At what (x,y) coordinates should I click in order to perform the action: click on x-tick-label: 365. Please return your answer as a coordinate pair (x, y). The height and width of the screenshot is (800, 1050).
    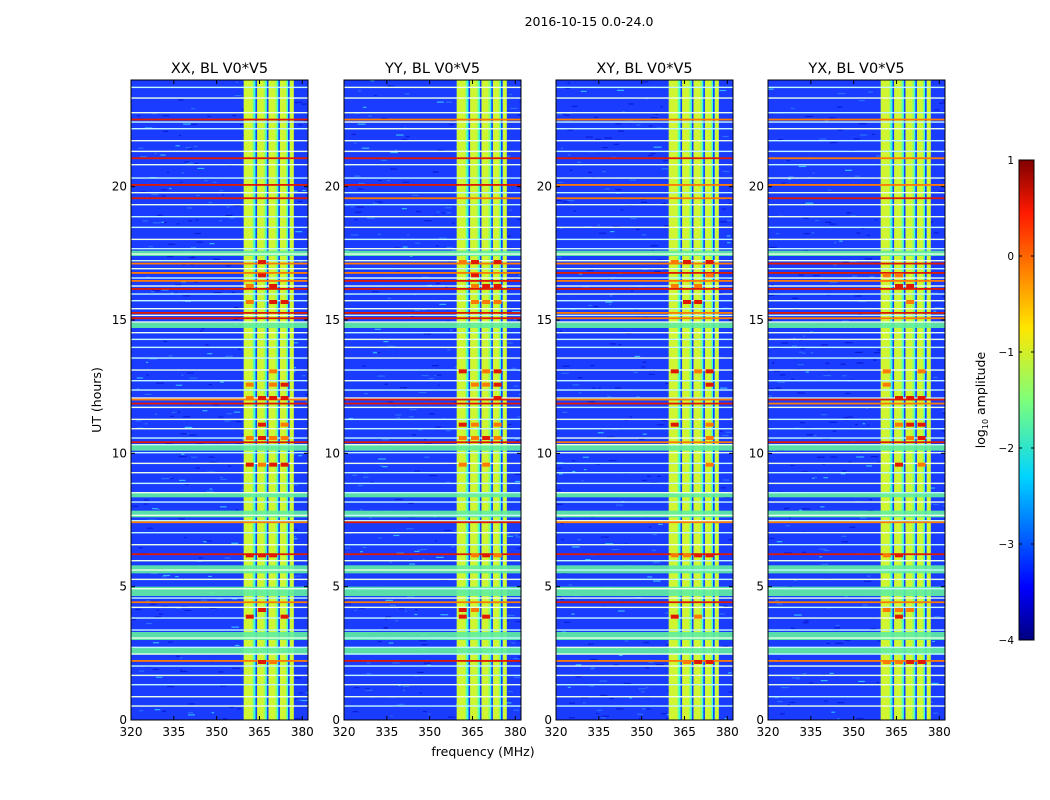
    Looking at the image, I should click on (896, 732).